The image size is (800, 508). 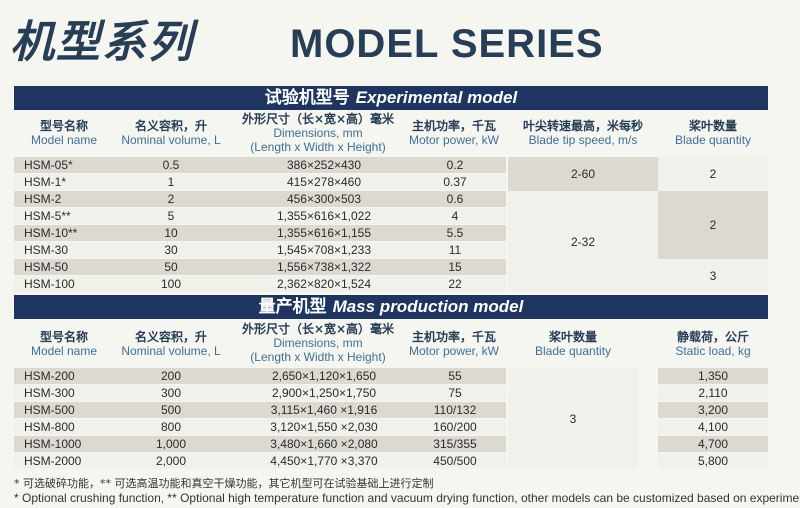 I want to click on static-load-cell: 2,110, so click(x=713, y=393).